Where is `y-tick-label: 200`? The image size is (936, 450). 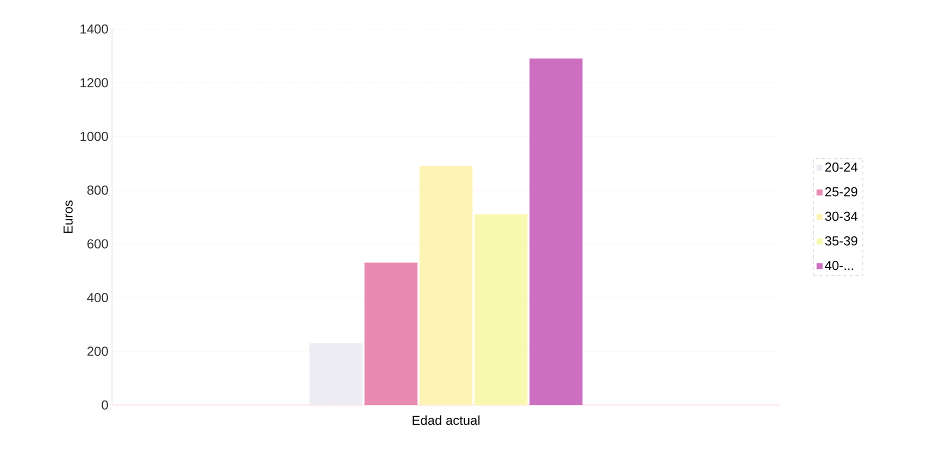 y-tick-label: 200 is located at coordinates (97, 351).